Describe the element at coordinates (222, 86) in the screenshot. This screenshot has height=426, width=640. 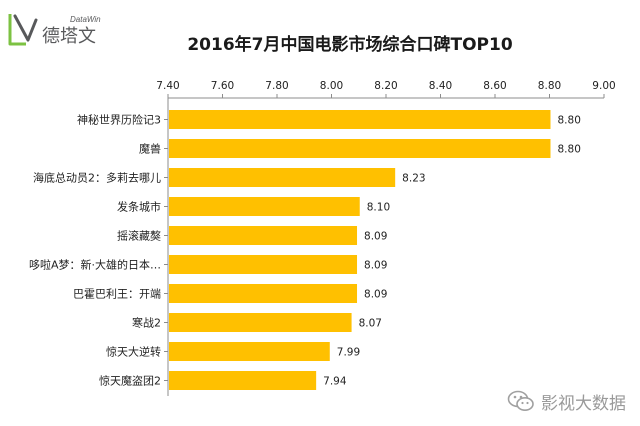
I see `x-tick-label: 7.60` at that location.